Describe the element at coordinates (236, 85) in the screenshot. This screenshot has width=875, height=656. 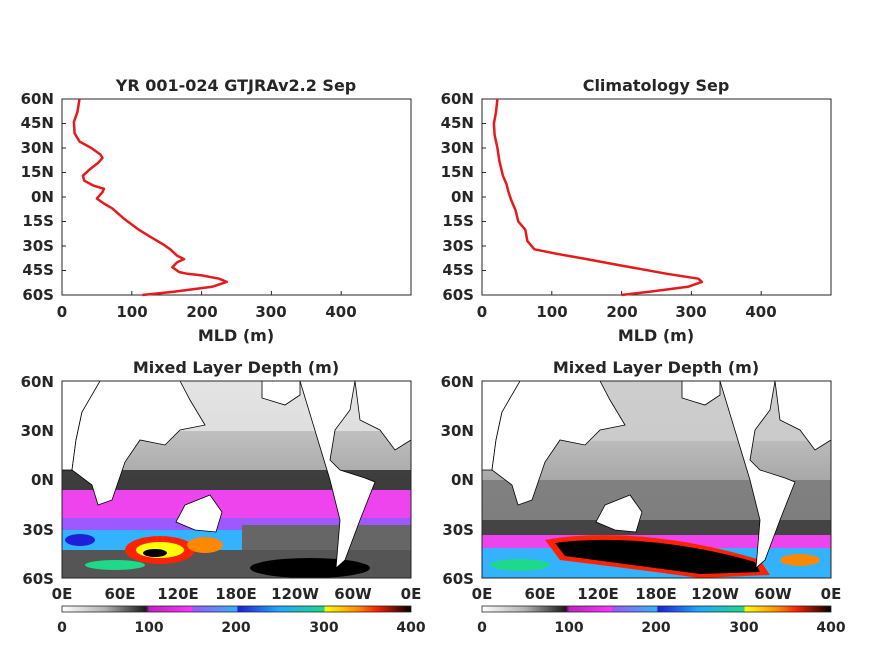
I see `profile-title: YR 001-024 GTJRAv2.2 Sep` at that location.